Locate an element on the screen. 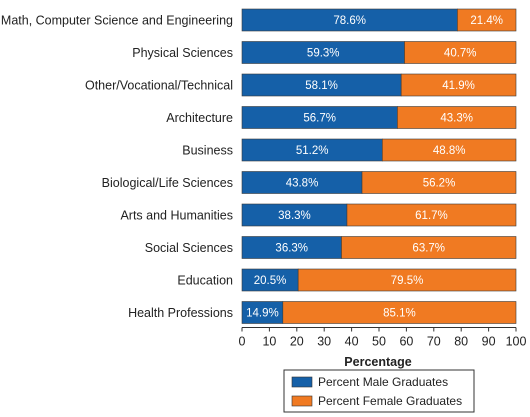  category-label-physical-sciences: Physical Sciences is located at coordinates (182, 53).